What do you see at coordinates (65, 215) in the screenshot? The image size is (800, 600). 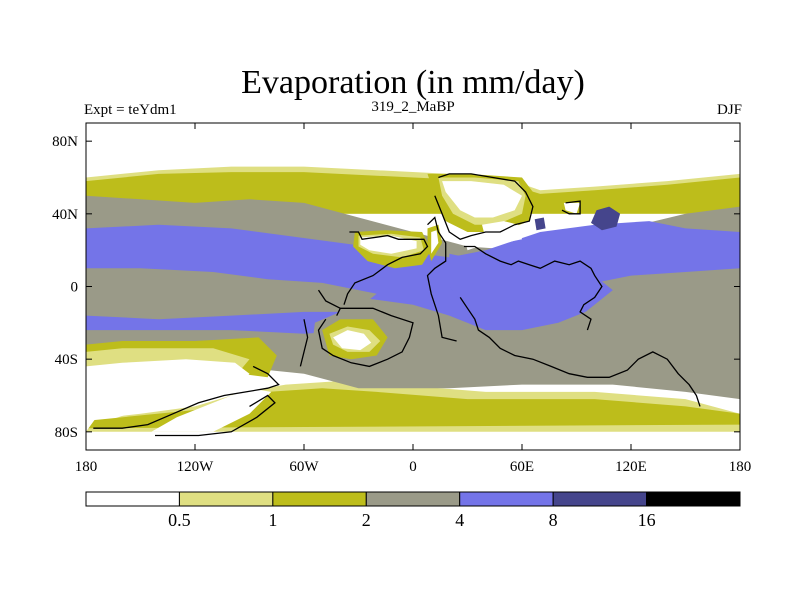 I see `y-tick-label-1: 40N` at bounding box center [65, 215].